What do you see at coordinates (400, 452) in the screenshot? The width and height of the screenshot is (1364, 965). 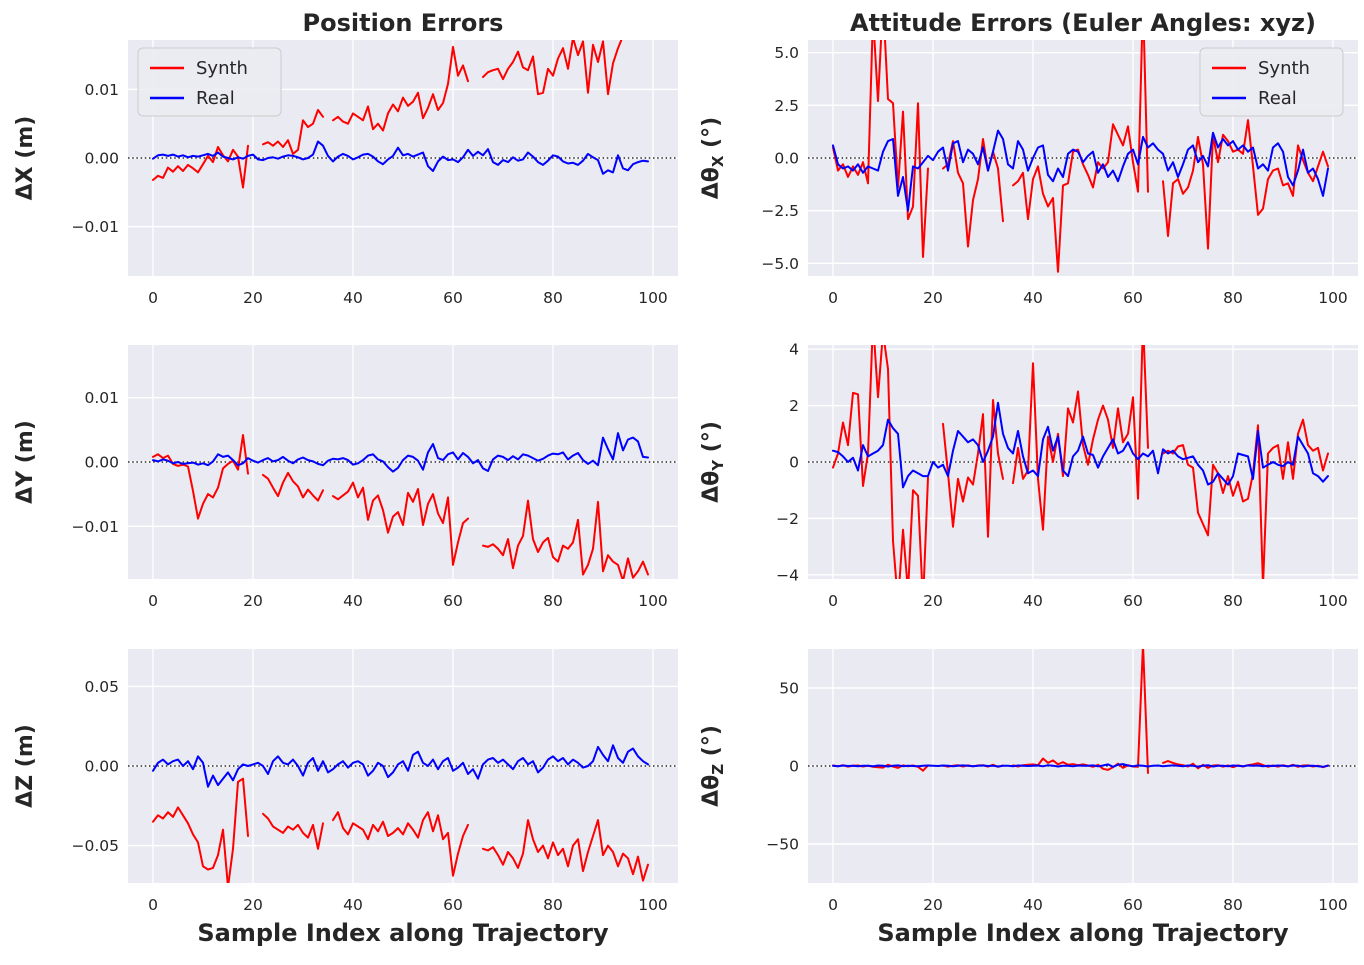 I see `pos-y-real-line` at bounding box center [400, 452].